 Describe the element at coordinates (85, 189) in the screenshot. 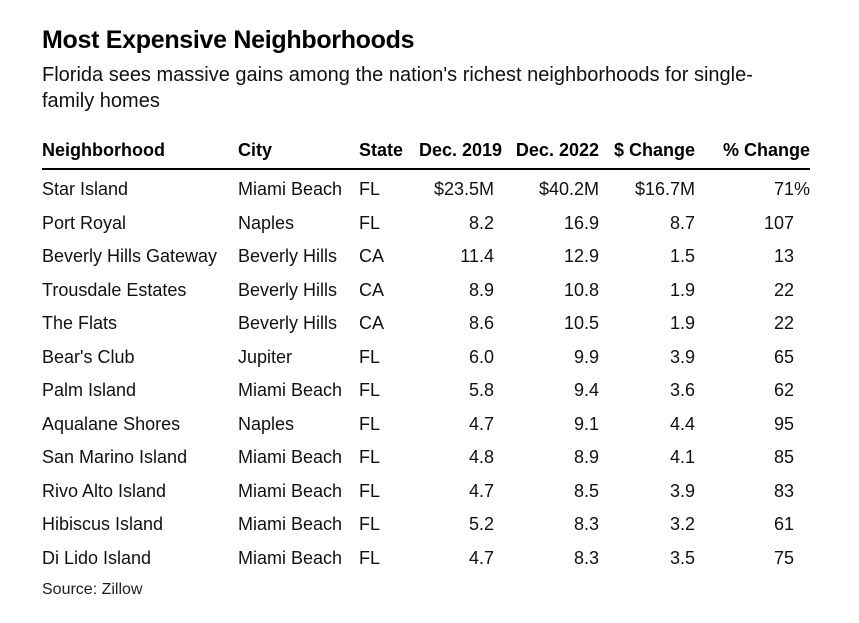

I see `cell-neighborhood: Star Island` at that location.